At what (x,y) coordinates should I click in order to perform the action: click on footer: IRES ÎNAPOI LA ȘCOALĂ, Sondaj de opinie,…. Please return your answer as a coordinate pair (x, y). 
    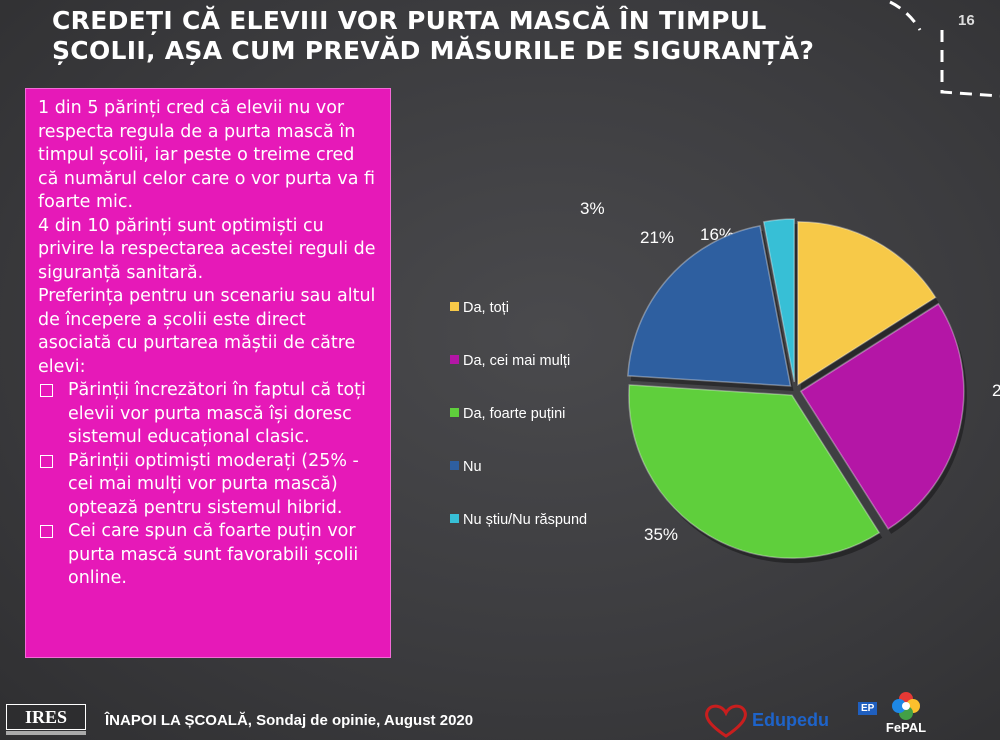
    Looking at the image, I should click on (500, 716).